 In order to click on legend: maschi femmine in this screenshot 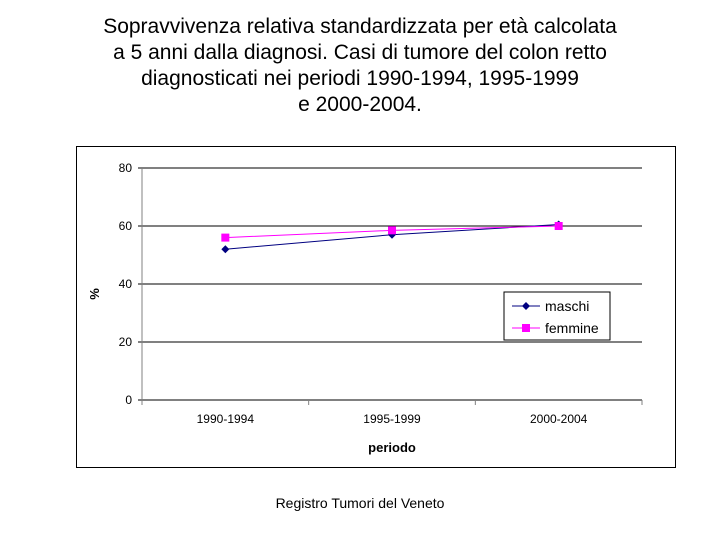, I will do `click(557, 316)`.